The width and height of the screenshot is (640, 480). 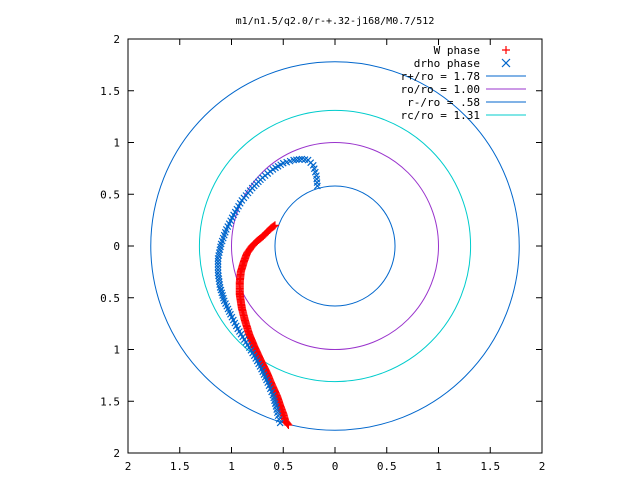 What do you see at coordinates (440, 76) in the screenshot?
I see `legend-label-r-ro-1-78: r+/ro = 1.78` at bounding box center [440, 76].